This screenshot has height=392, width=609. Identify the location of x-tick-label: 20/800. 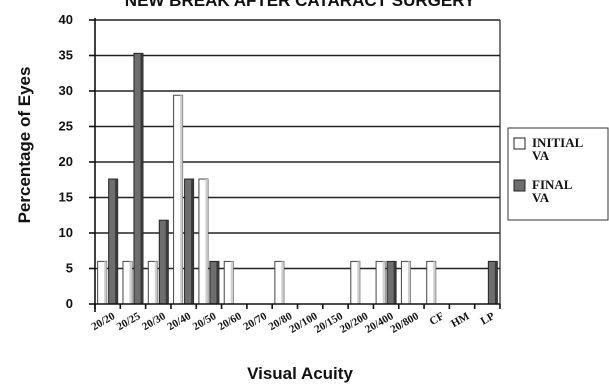
(404, 323).